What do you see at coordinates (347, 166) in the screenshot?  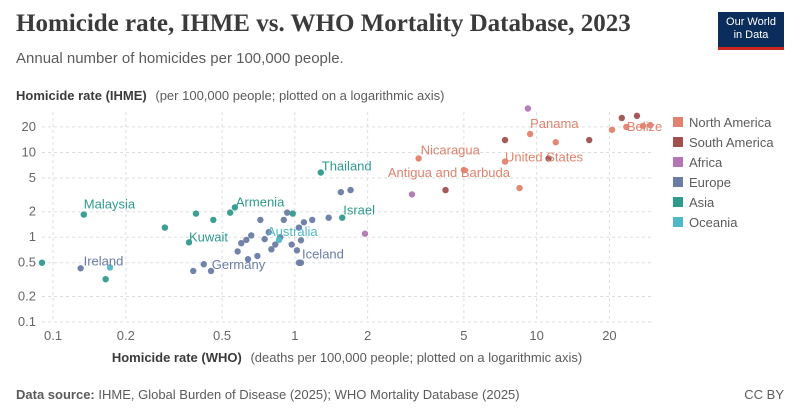 I see `point-label: Thailand` at bounding box center [347, 166].